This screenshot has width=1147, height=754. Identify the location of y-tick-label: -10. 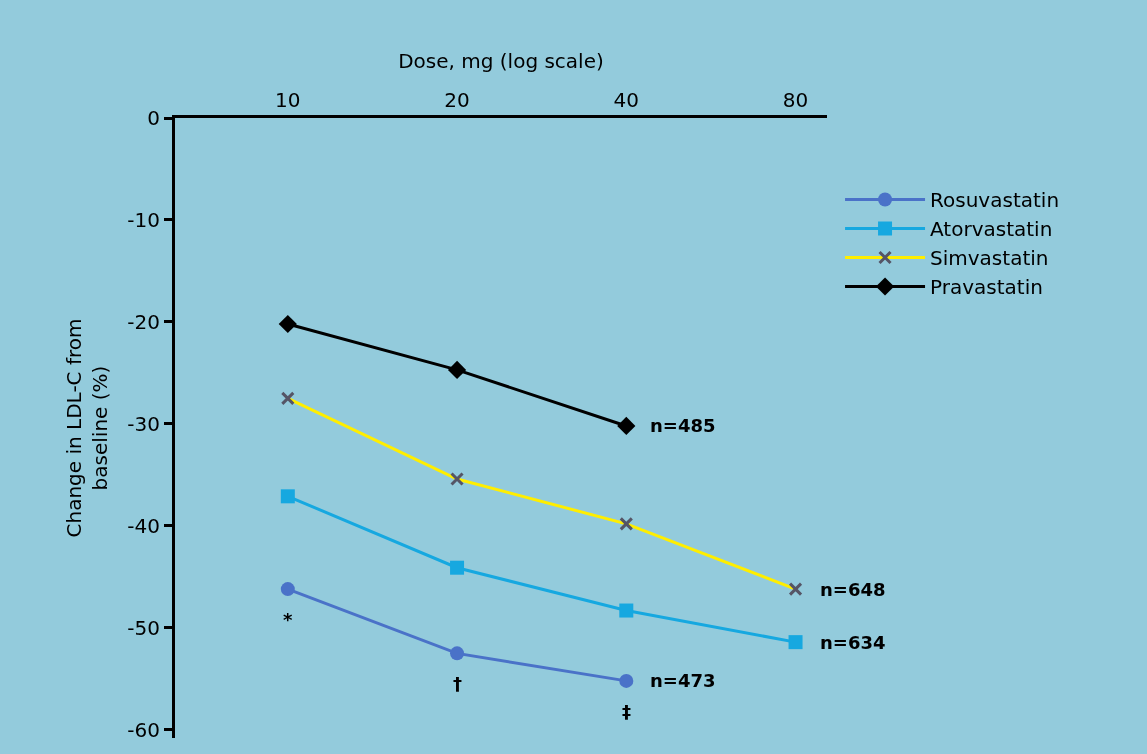
(143, 219).